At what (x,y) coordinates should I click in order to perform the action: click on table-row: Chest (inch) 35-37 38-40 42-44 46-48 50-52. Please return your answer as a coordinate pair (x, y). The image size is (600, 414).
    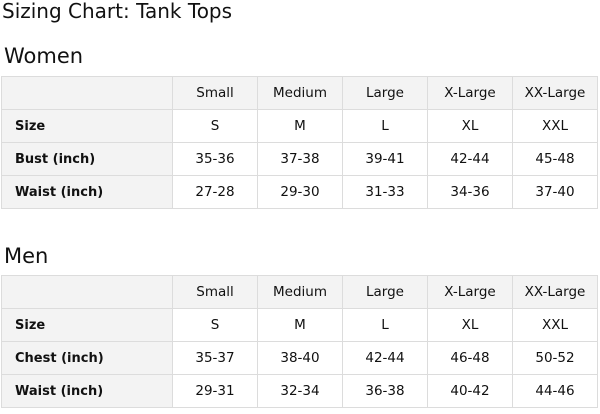
    Looking at the image, I should click on (299, 358).